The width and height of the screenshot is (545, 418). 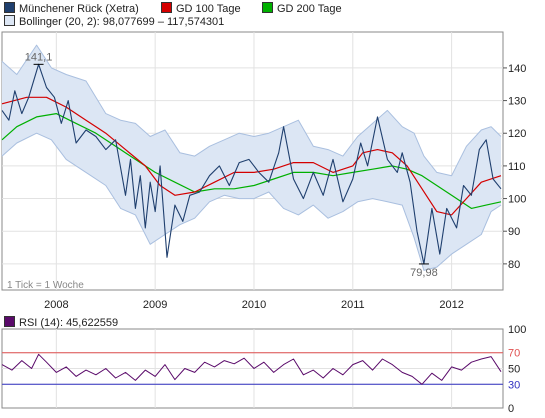 I want to click on rsi-y-tick-label: 100, so click(x=517, y=330).